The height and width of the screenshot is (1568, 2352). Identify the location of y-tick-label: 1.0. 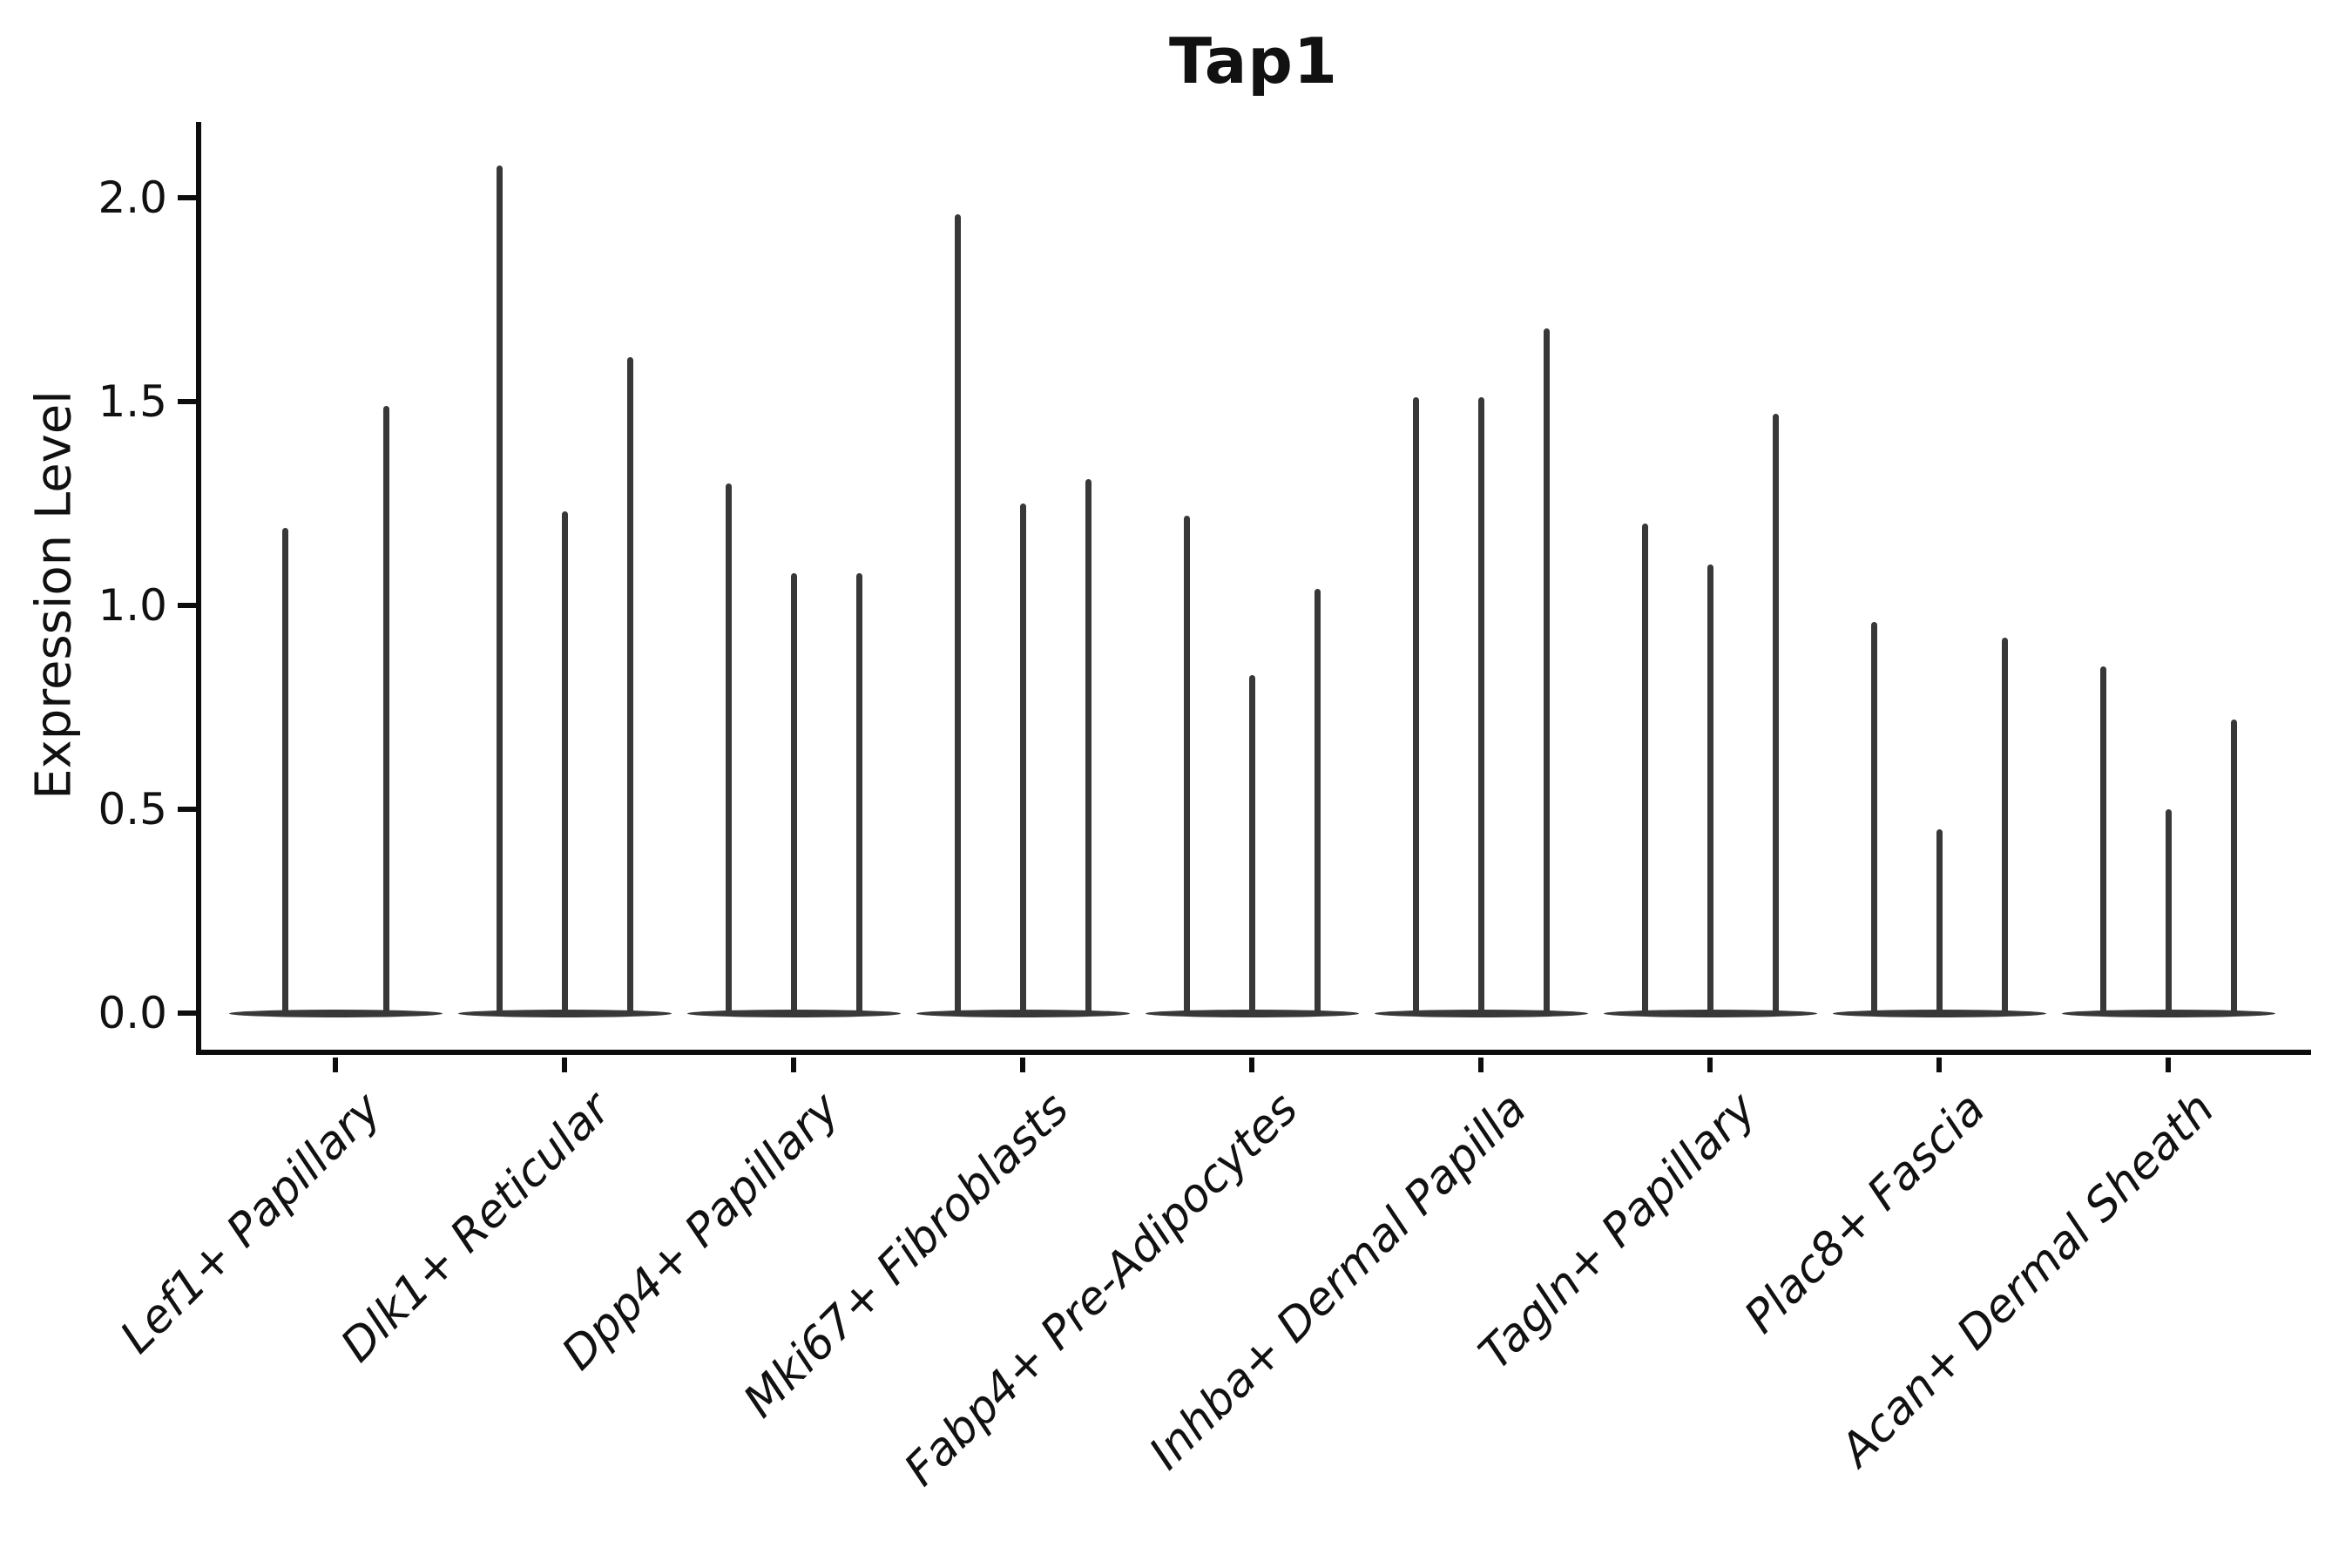
(132, 605).